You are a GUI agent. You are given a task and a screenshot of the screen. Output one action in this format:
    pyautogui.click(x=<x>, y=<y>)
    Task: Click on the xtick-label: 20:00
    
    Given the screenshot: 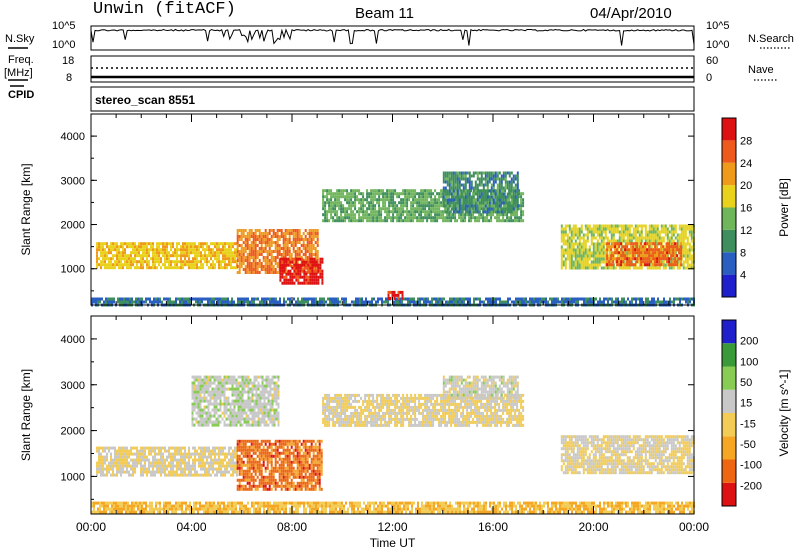 What is the action you would take?
    pyautogui.click(x=593, y=527)
    